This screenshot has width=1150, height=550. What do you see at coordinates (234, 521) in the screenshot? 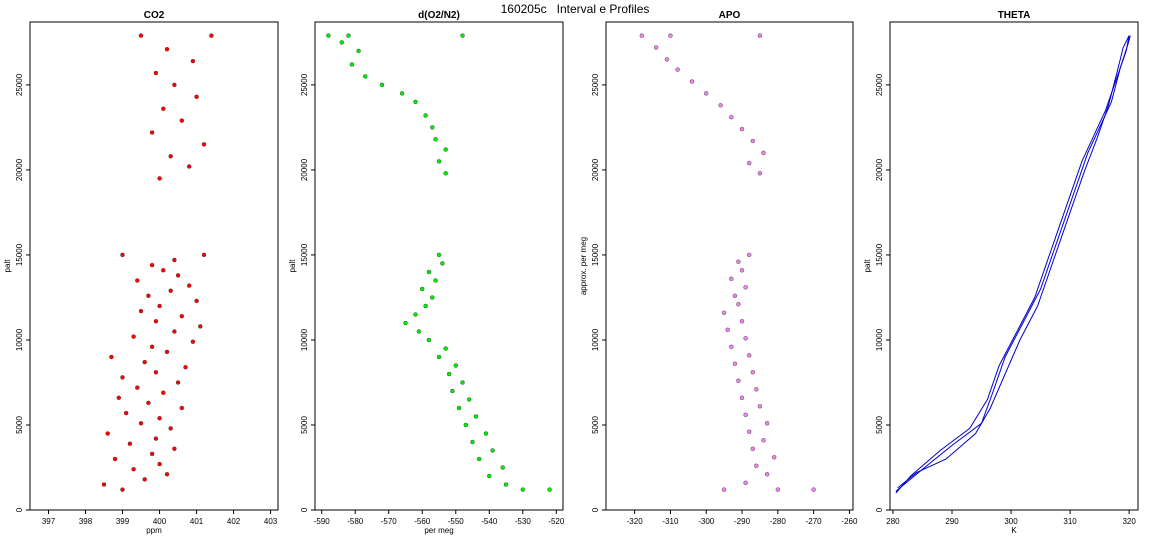
I see `x-tick-label: 402` at bounding box center [234, 521].